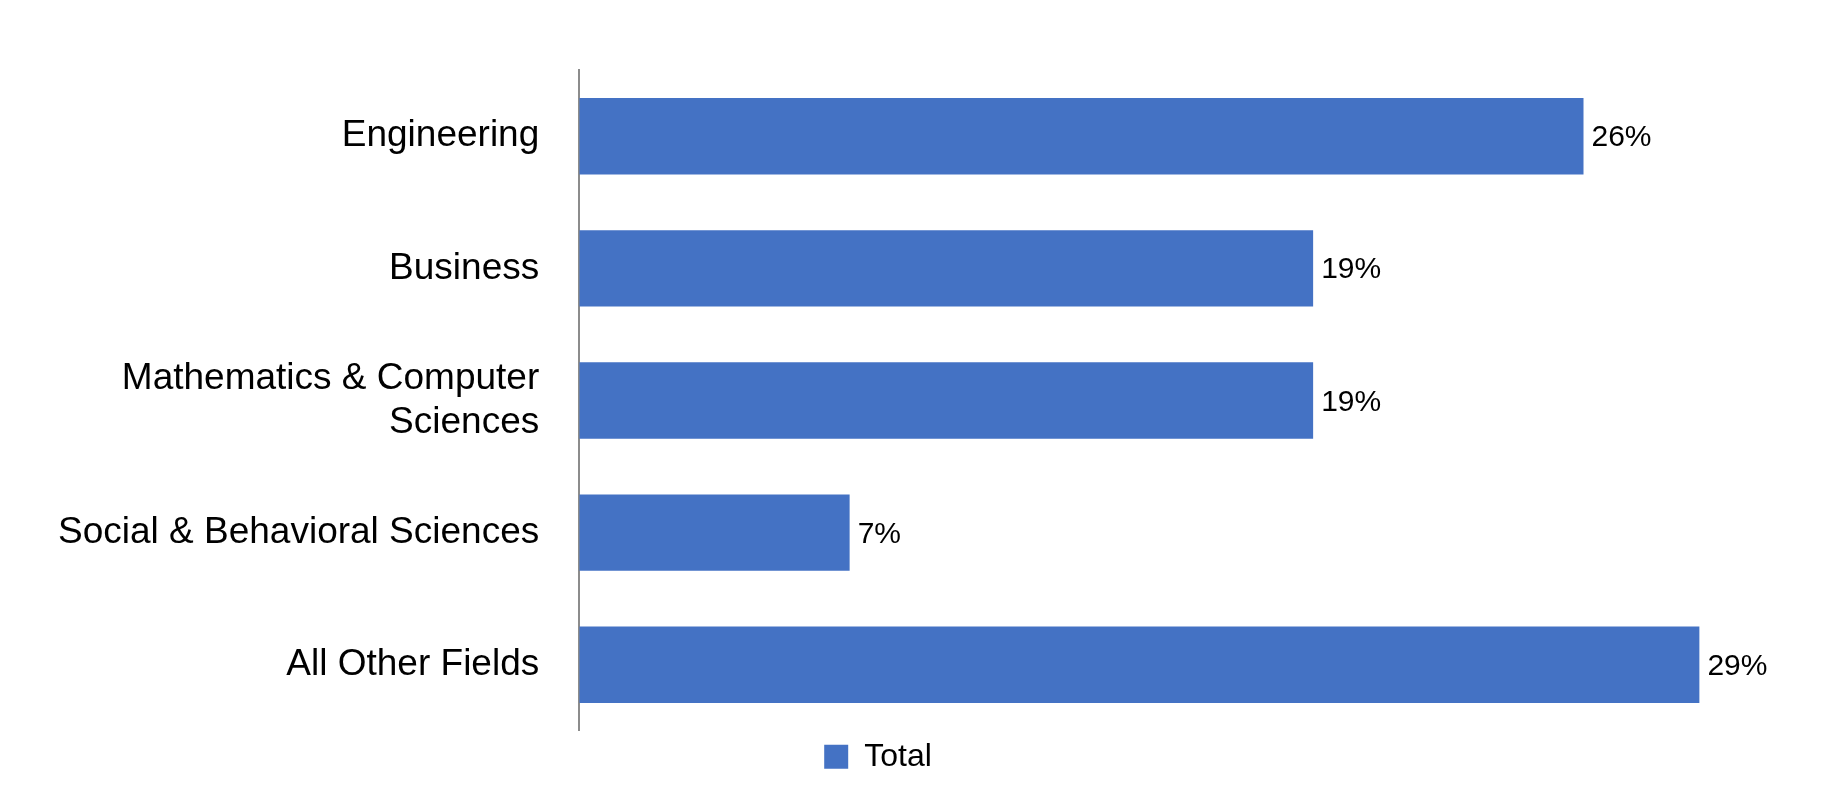 The height and width of the screenshot is (805, 1837). I want to click on data-label: 26%, so click(1621, 136).